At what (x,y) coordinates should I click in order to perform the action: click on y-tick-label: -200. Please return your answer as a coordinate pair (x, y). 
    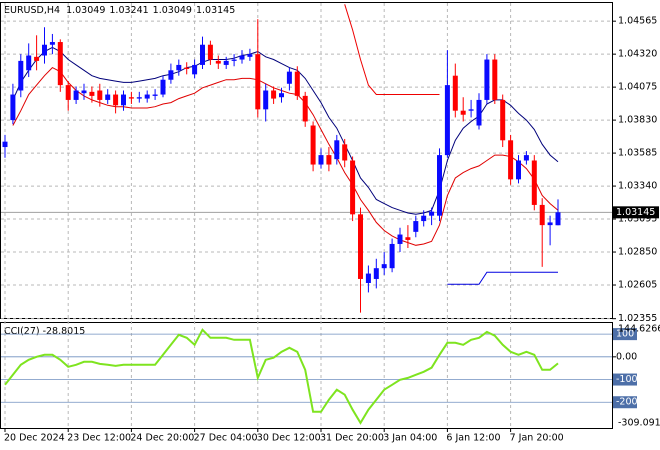
    Looking at the image, I should click on (627, 402).